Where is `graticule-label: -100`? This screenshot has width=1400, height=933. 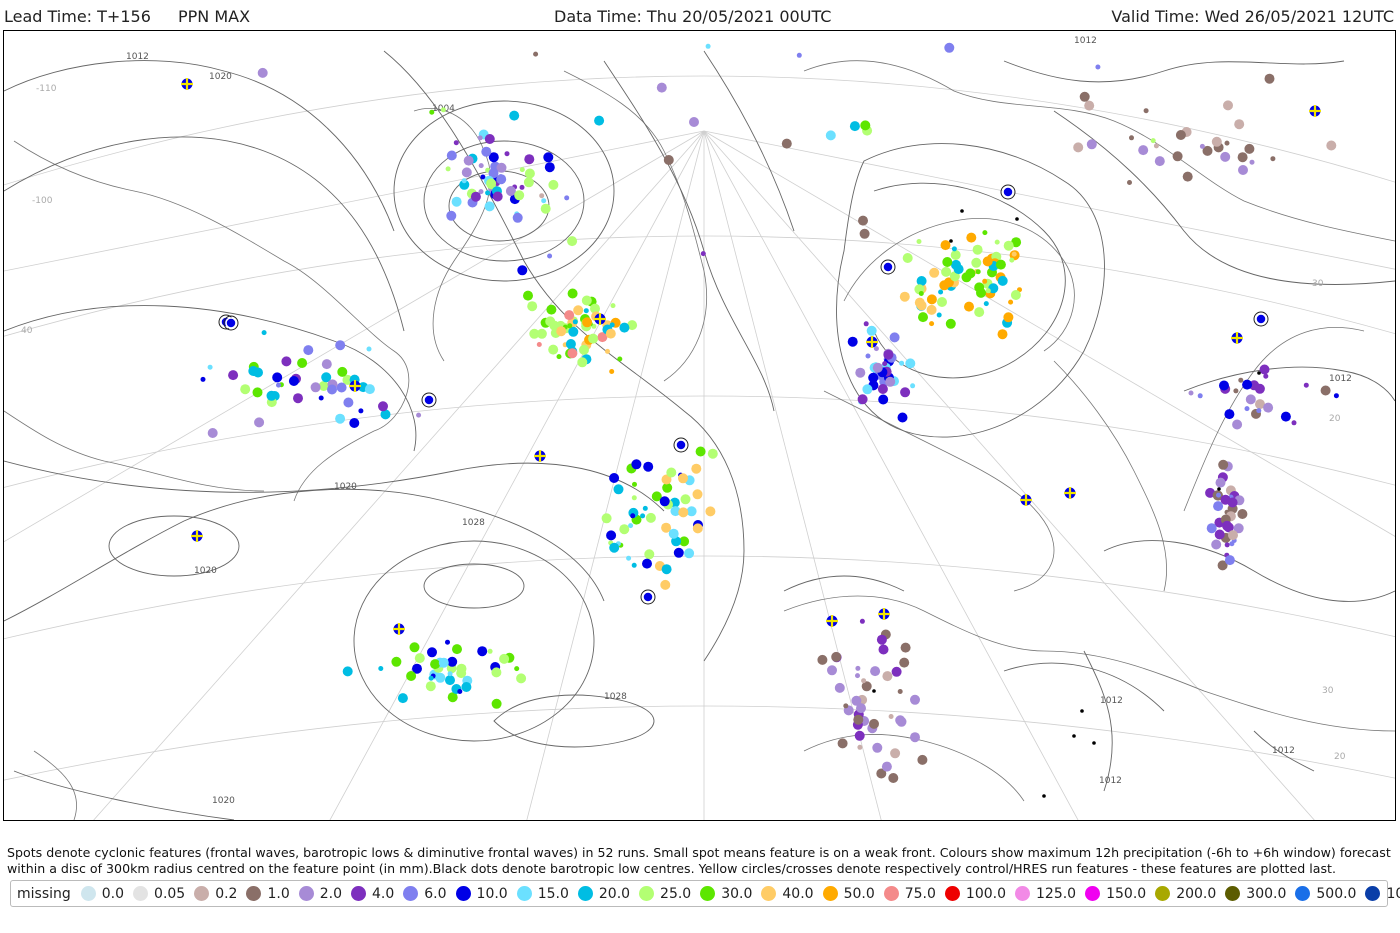 graticule-label: -100 is located at coordinates (42, 201).